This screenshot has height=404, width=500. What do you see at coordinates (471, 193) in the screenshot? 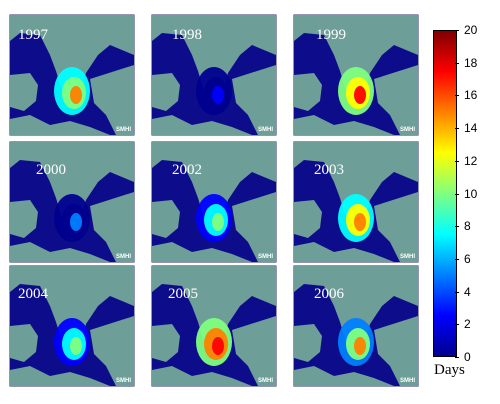
I see `colorbar-tick-label: 10` at bounding box center [471, 193].